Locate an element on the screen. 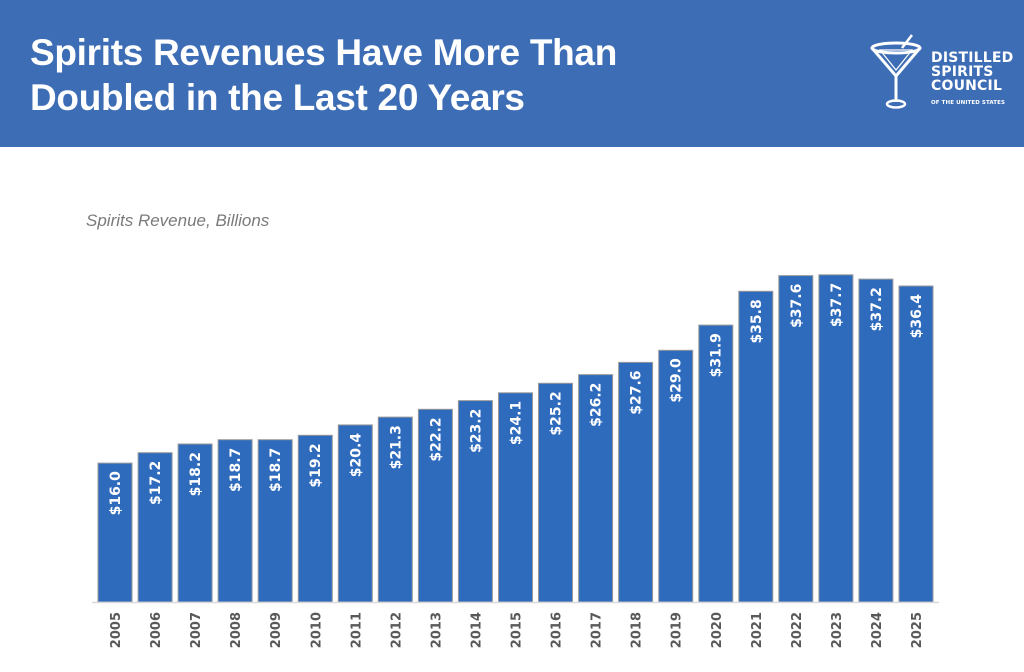 This screenshot has width=1024, height=672. x-tick-2015: 2015 is located at coordinates (517, 630).